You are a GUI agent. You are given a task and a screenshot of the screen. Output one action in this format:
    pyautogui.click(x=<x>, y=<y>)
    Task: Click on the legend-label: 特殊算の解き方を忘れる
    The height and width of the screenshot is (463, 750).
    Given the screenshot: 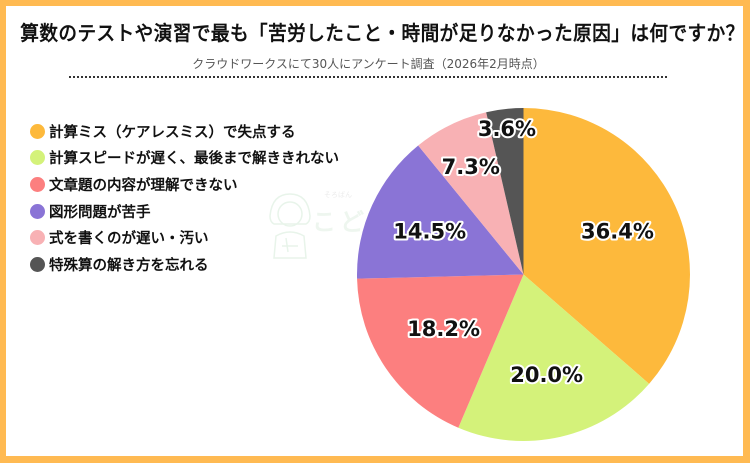 What is the action you would take?
    pyautogui.click(x=129, y=265)
    